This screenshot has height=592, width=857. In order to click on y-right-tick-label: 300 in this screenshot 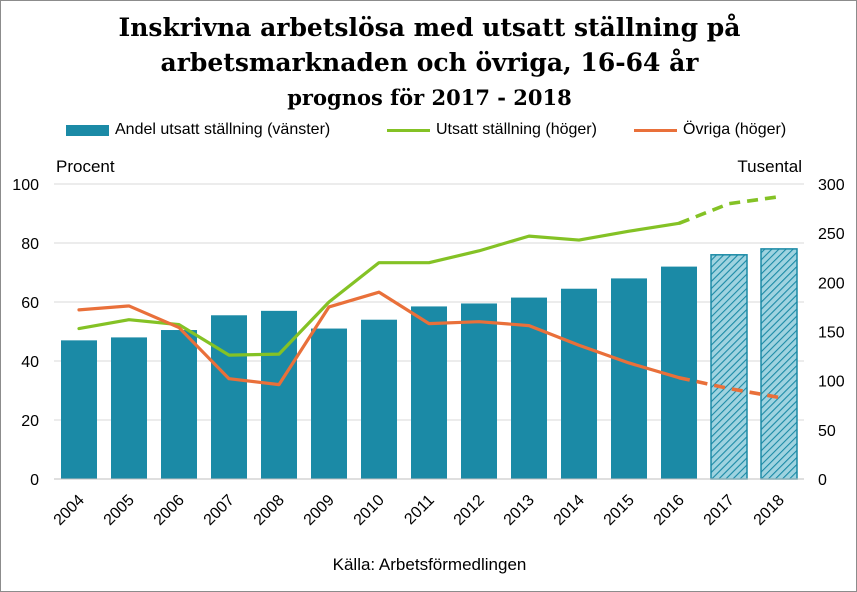, I will do `click(831, 185)`.